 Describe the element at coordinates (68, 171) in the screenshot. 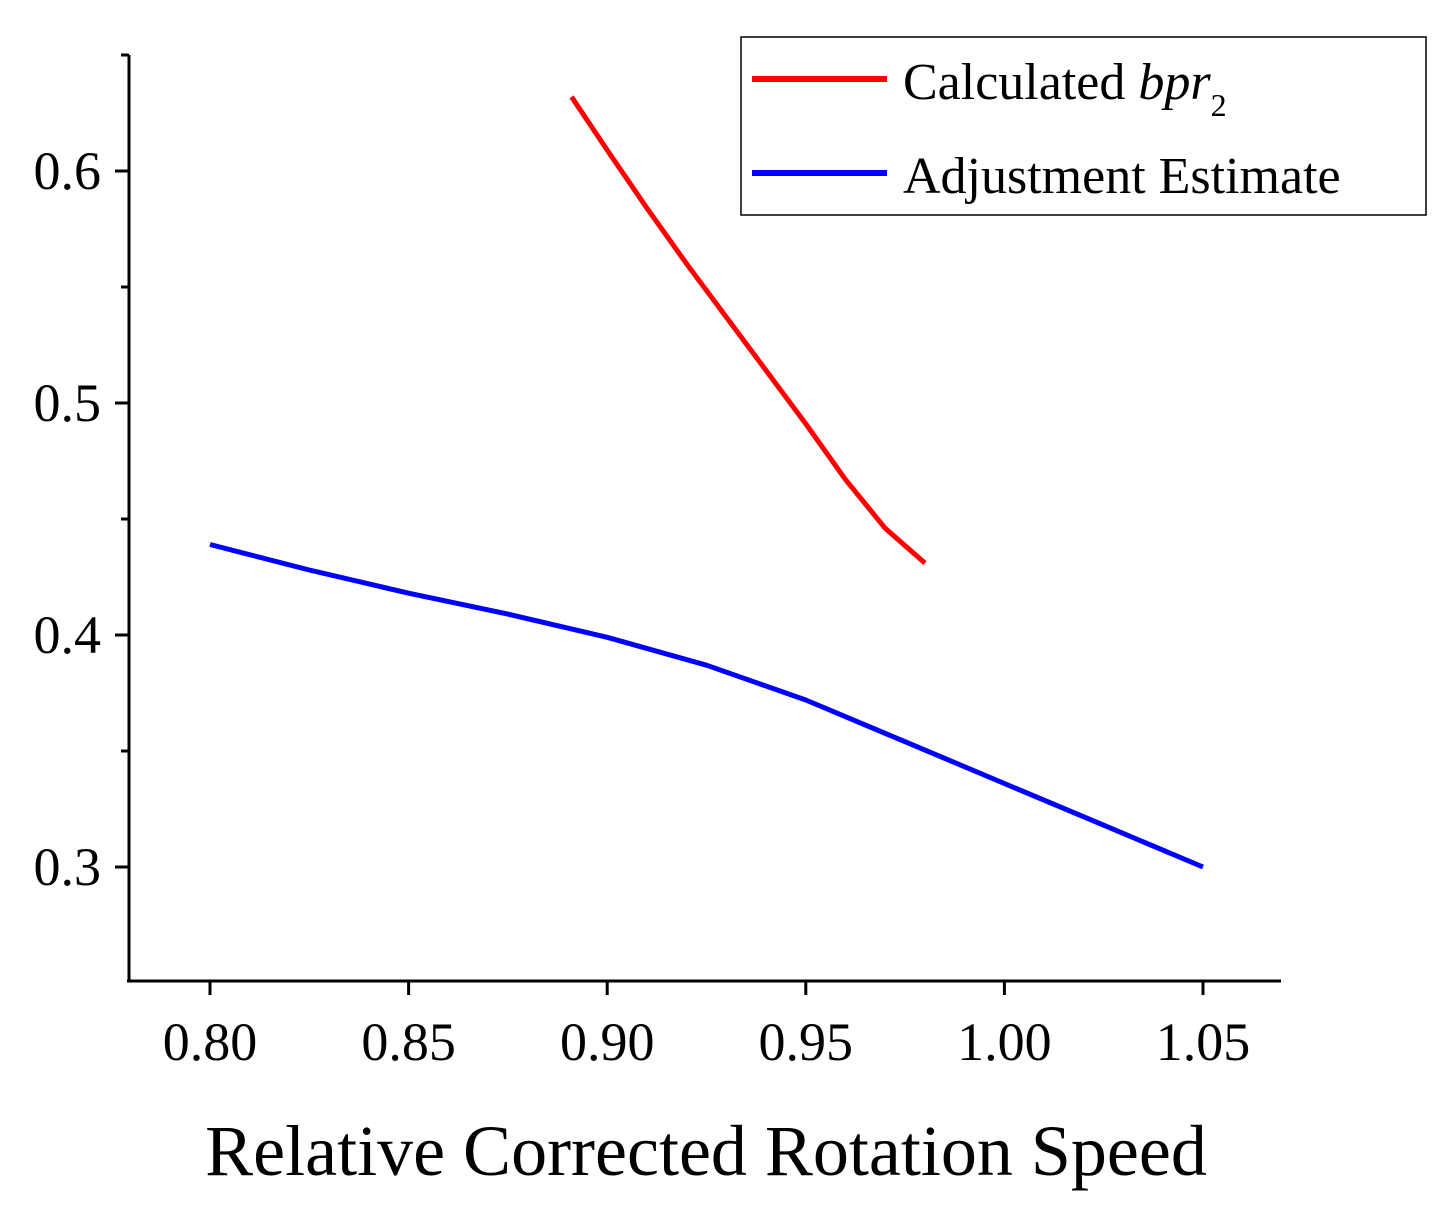

I see `y-tick-label: 0.6` at that location.